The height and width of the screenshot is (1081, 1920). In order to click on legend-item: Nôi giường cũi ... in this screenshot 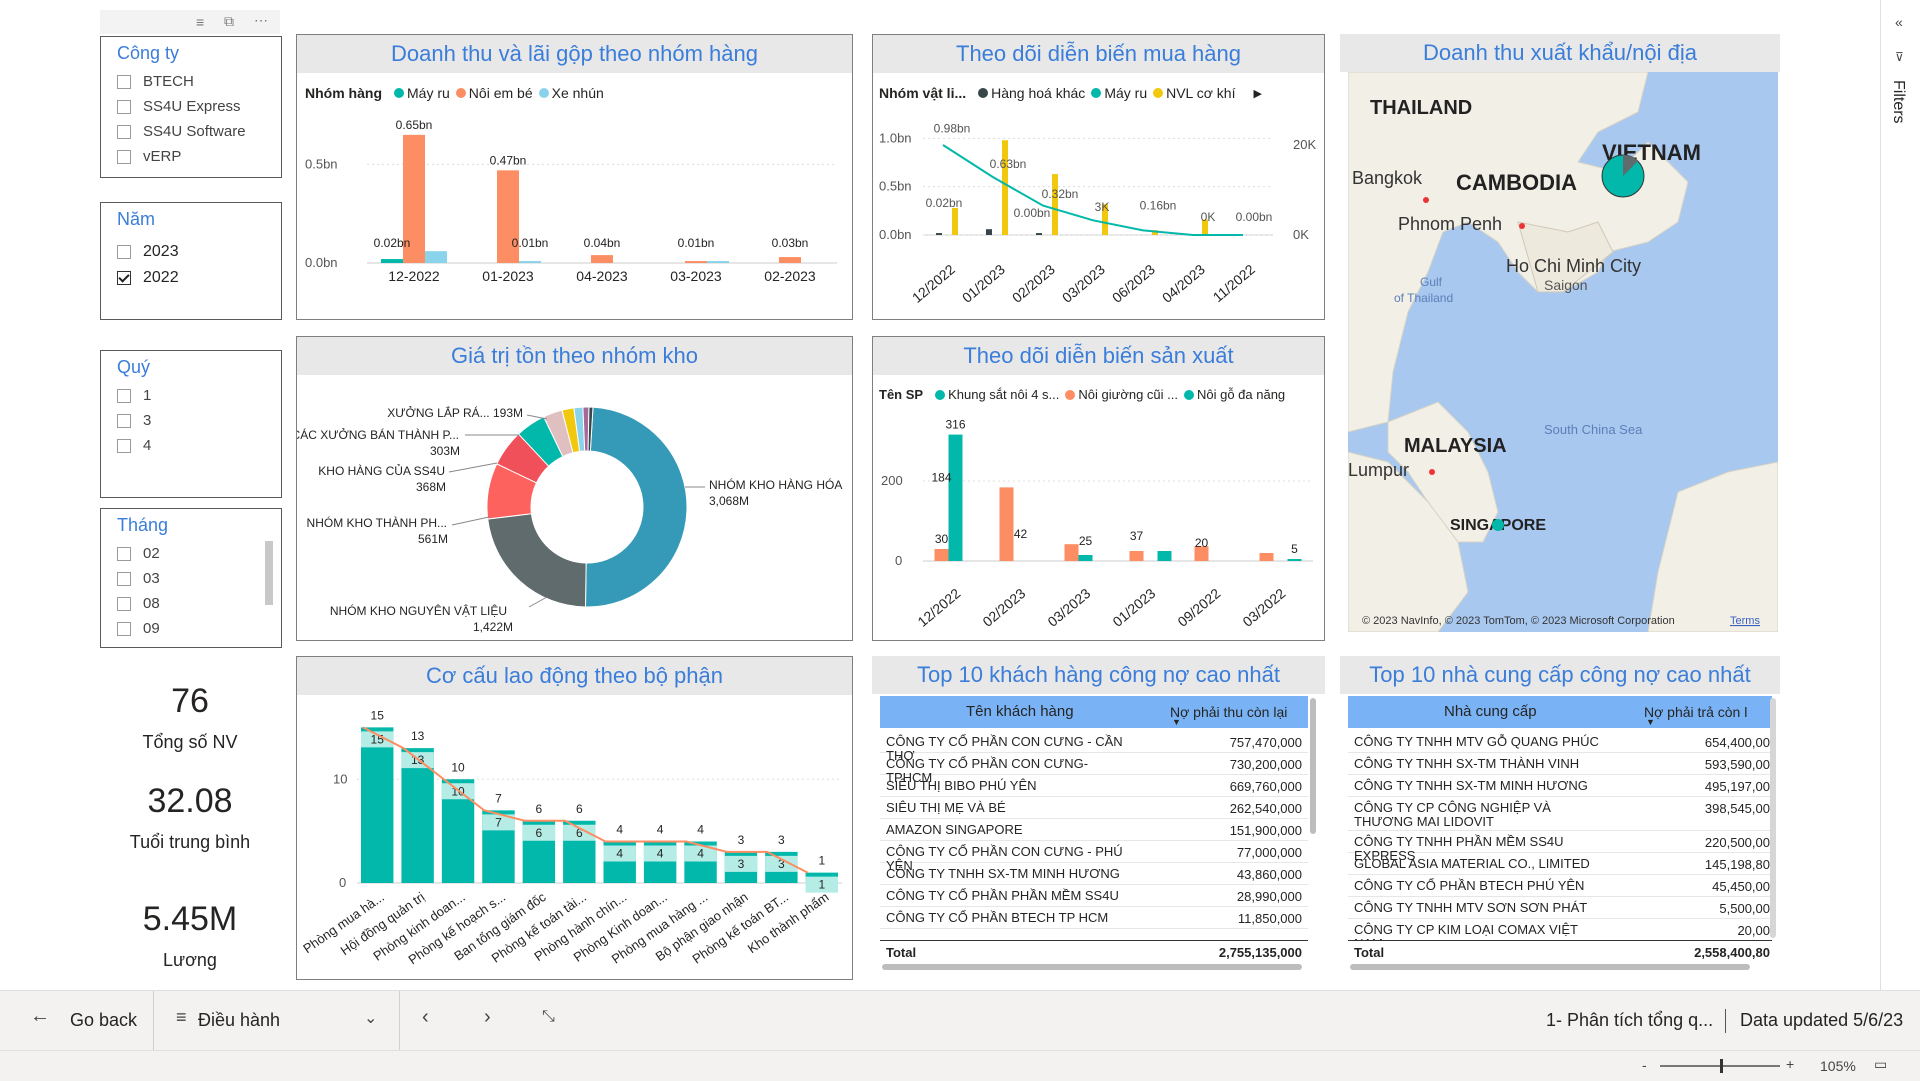, I will do `click(1128, 394)`.